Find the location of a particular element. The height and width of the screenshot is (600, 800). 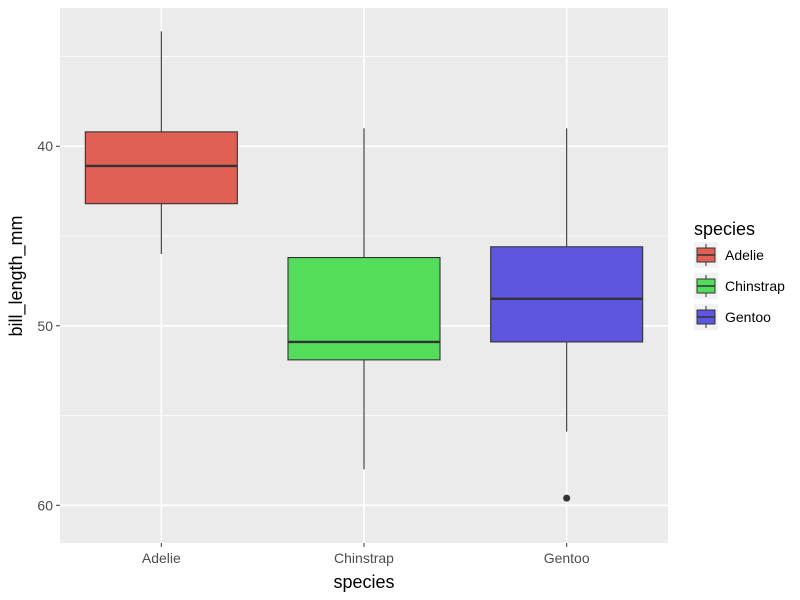

legend-entries: Adelie Chinstrap Gentoo is located at coordinates (739, 286).